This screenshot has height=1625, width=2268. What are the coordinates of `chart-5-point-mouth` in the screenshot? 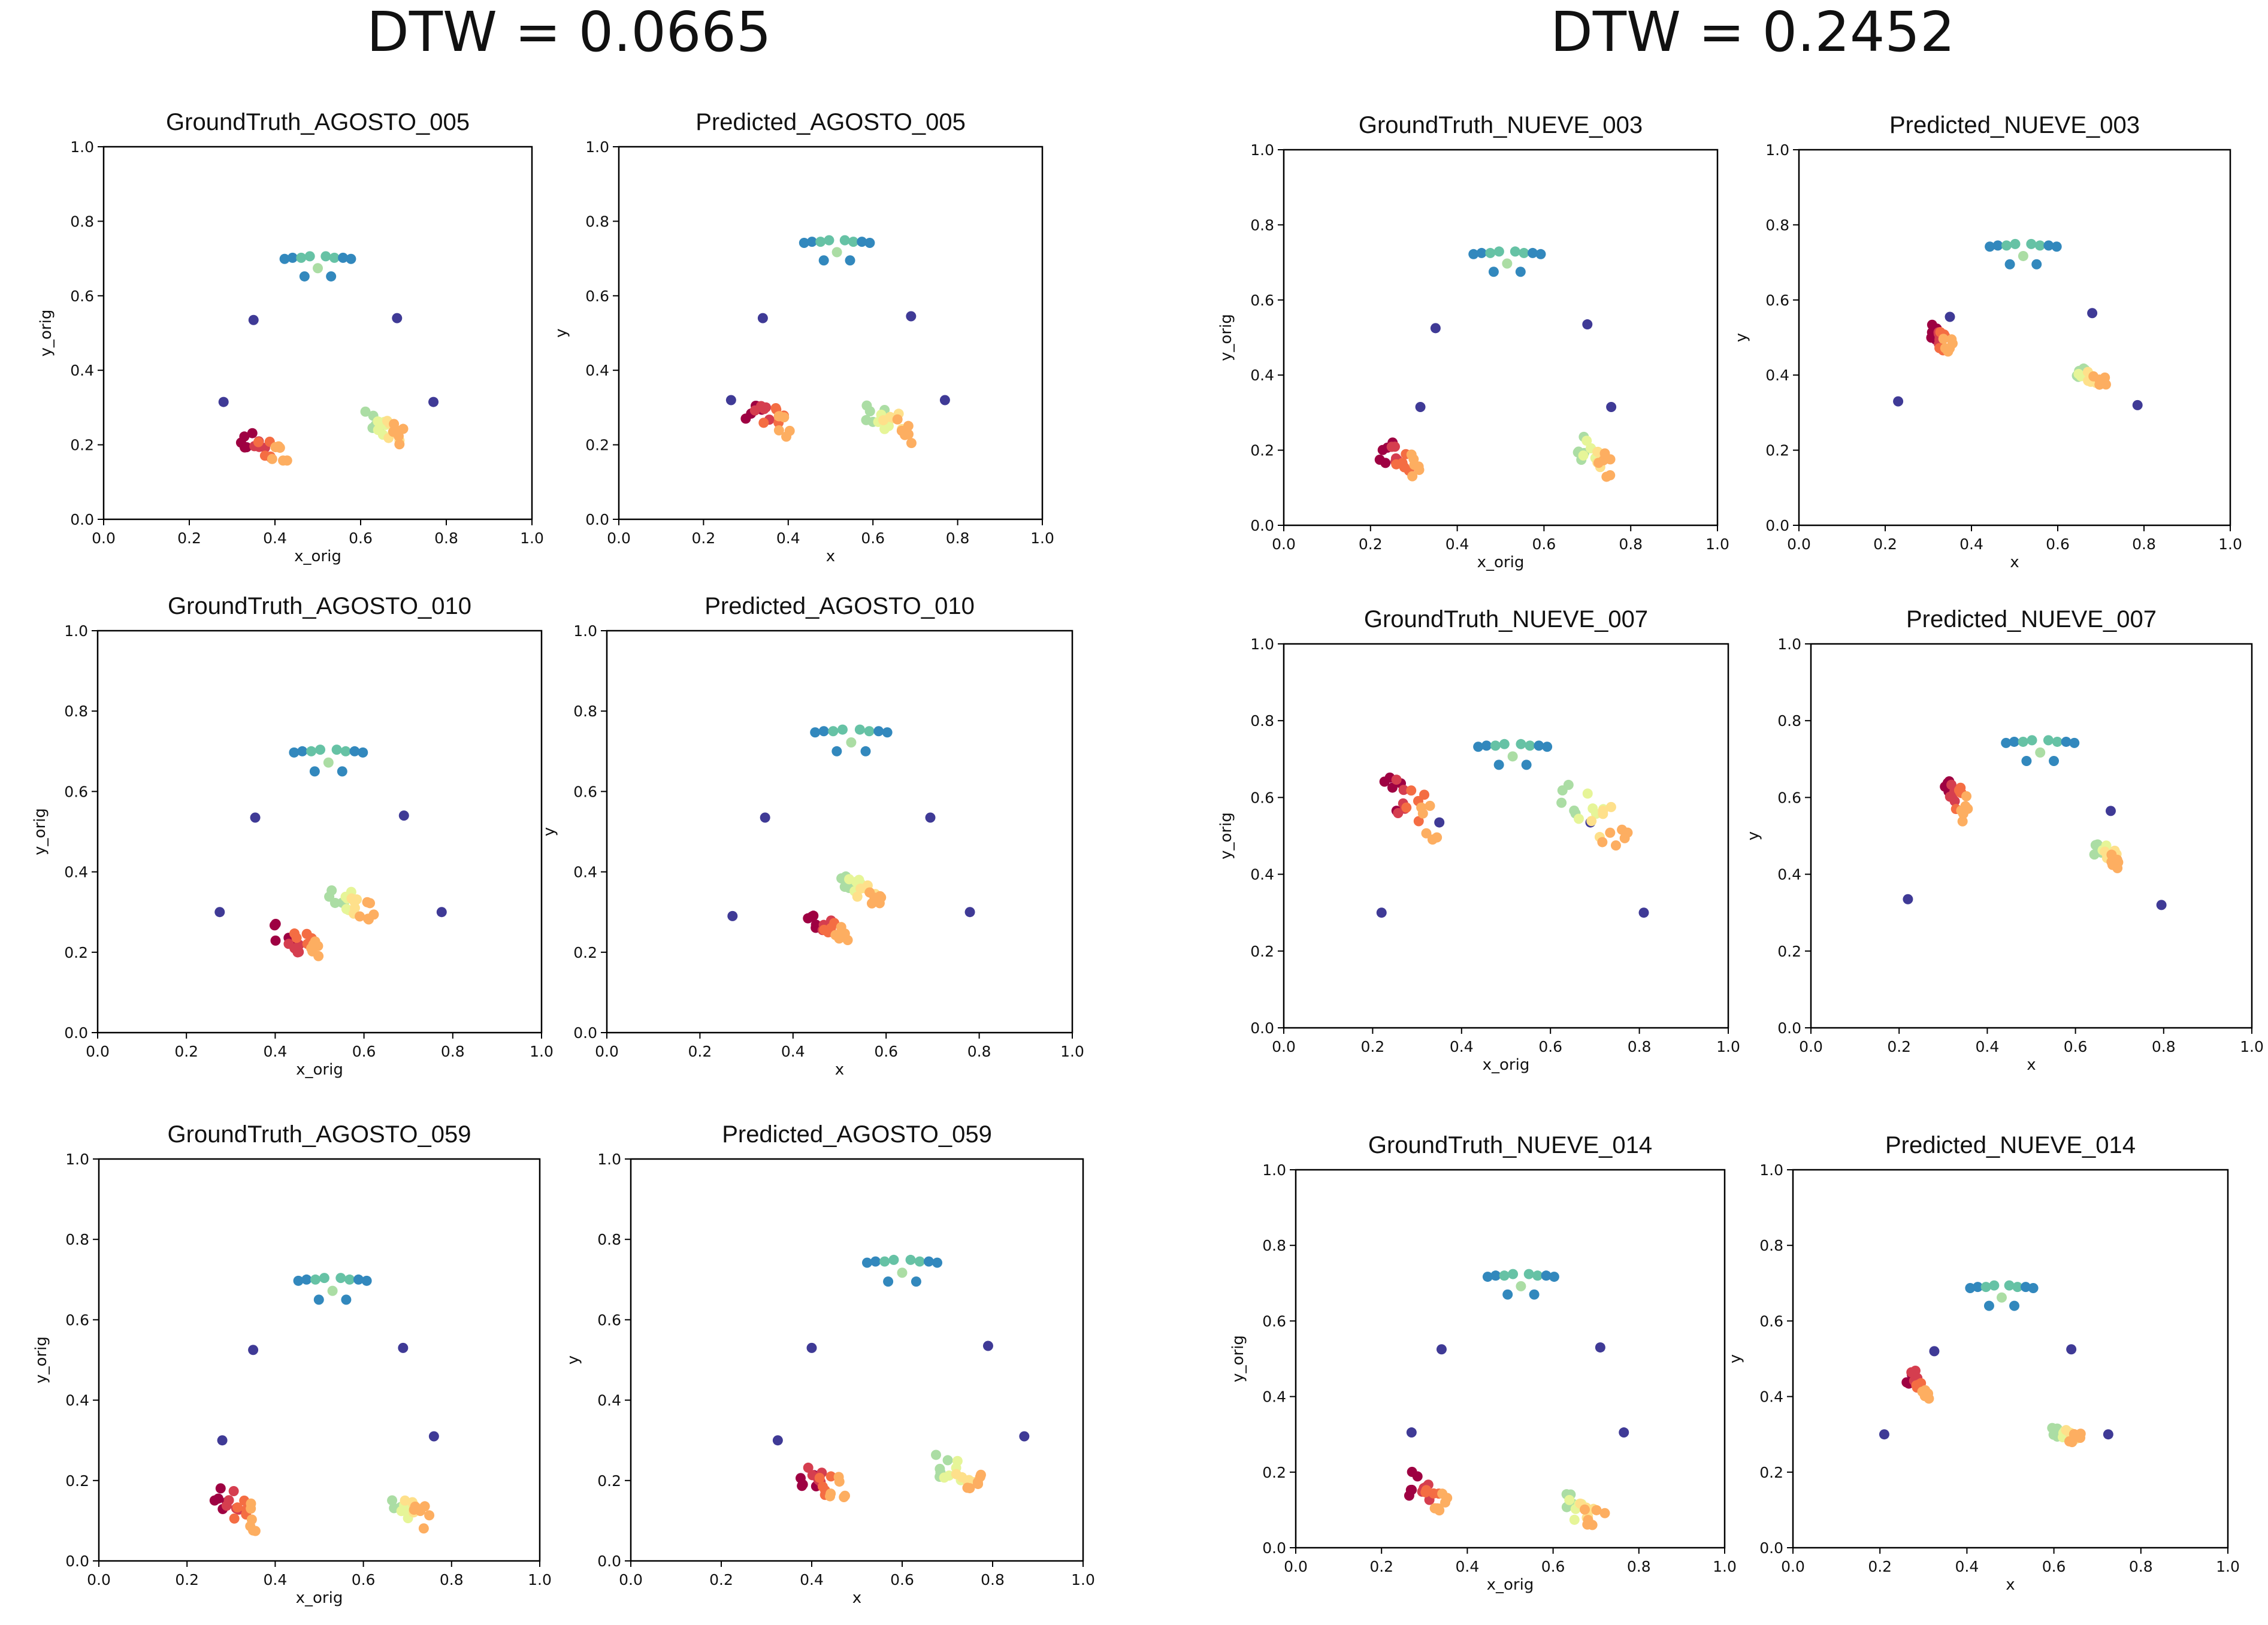 It's located at (346, 1299).